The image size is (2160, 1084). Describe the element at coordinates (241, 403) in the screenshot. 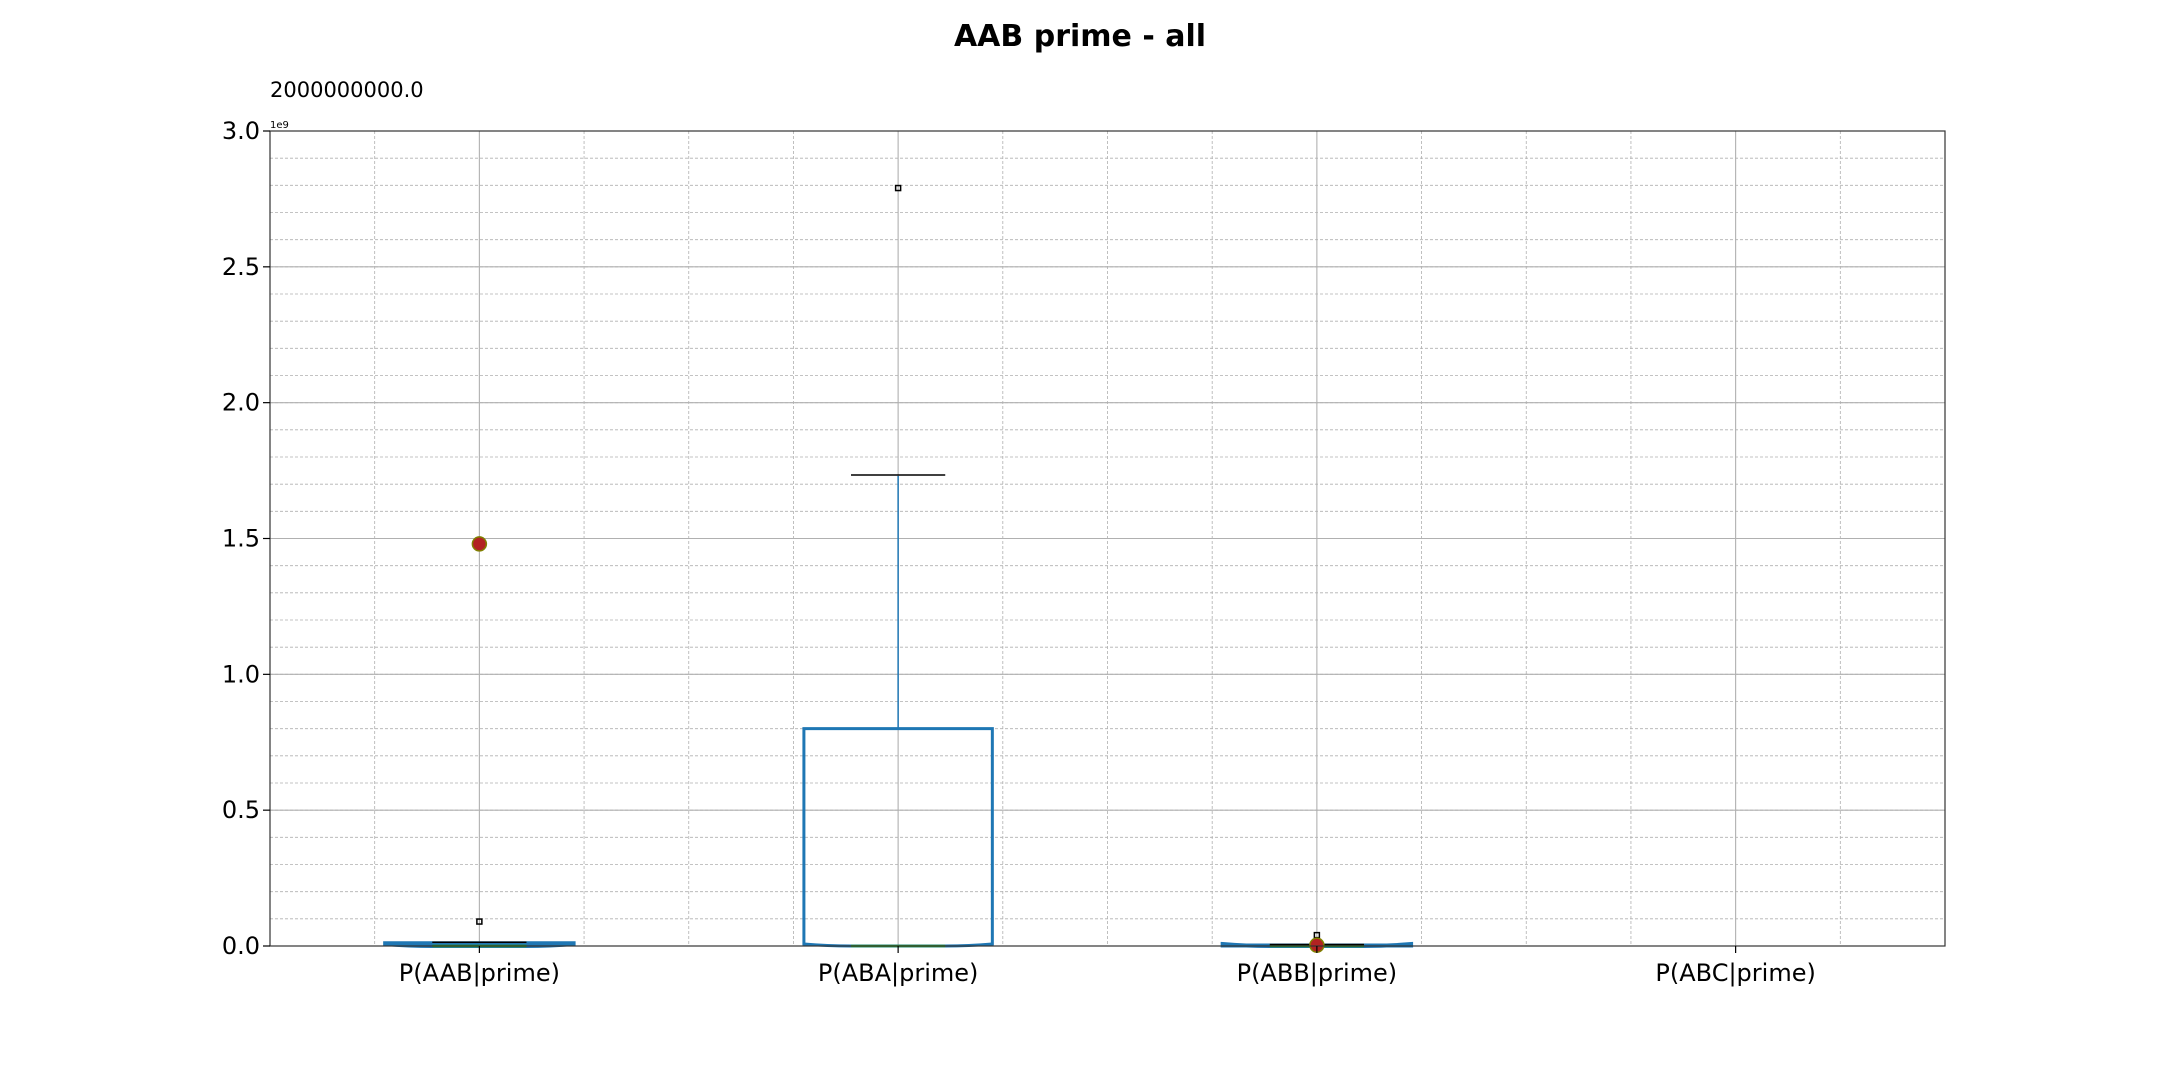

I see `y-tick-label: 2.0` at that location.